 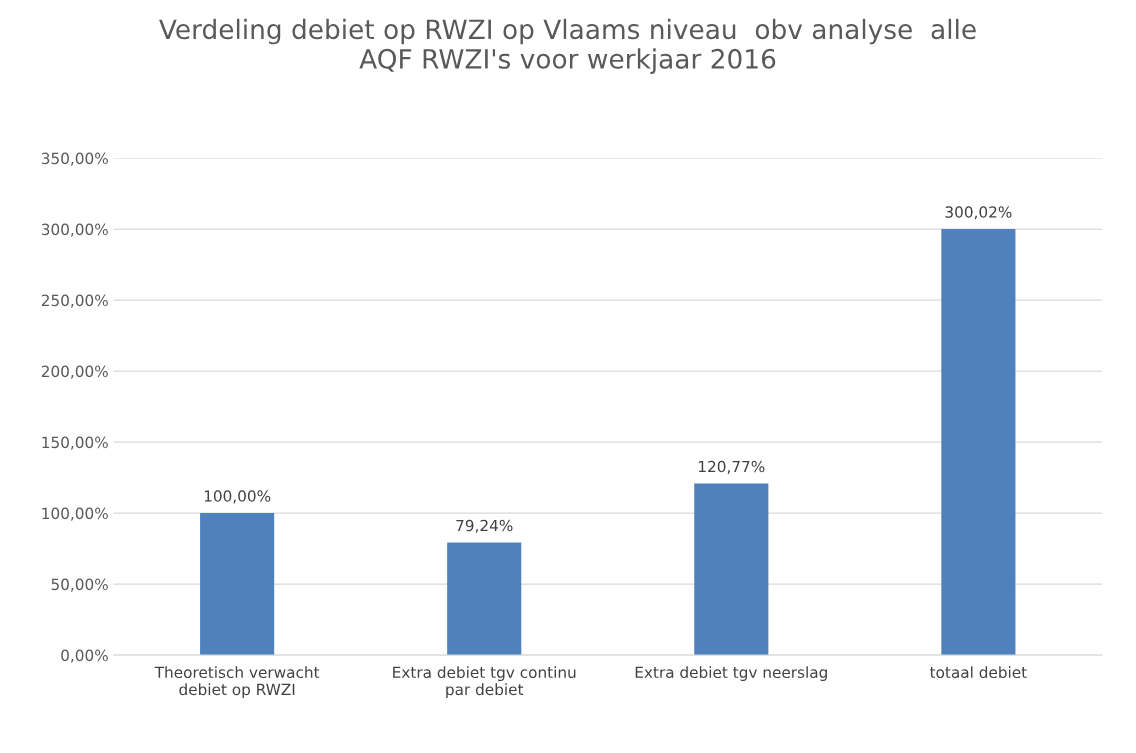 I want to click on y-tick-label: 250,00%, so click(x=74, y=301).